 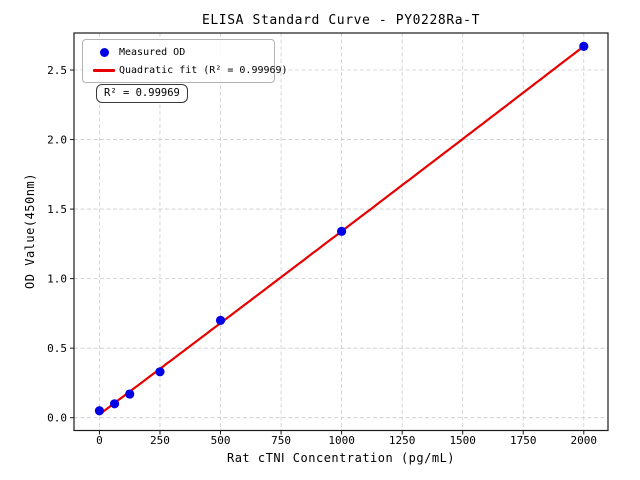 I want to click on x-tick-label: 250, so click(x=160, y=440).